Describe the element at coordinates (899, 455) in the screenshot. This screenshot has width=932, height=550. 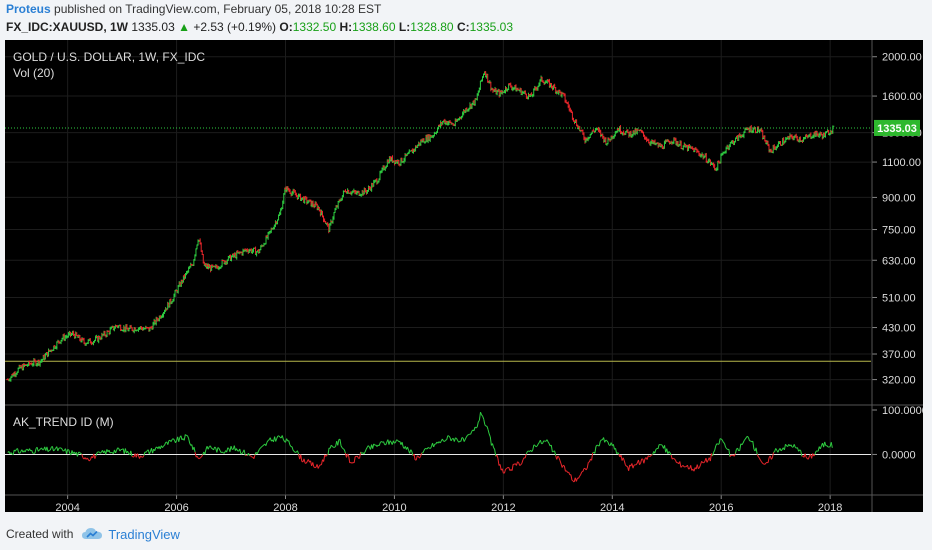
I see `indicator-tick-label: 0.0000` at that location.